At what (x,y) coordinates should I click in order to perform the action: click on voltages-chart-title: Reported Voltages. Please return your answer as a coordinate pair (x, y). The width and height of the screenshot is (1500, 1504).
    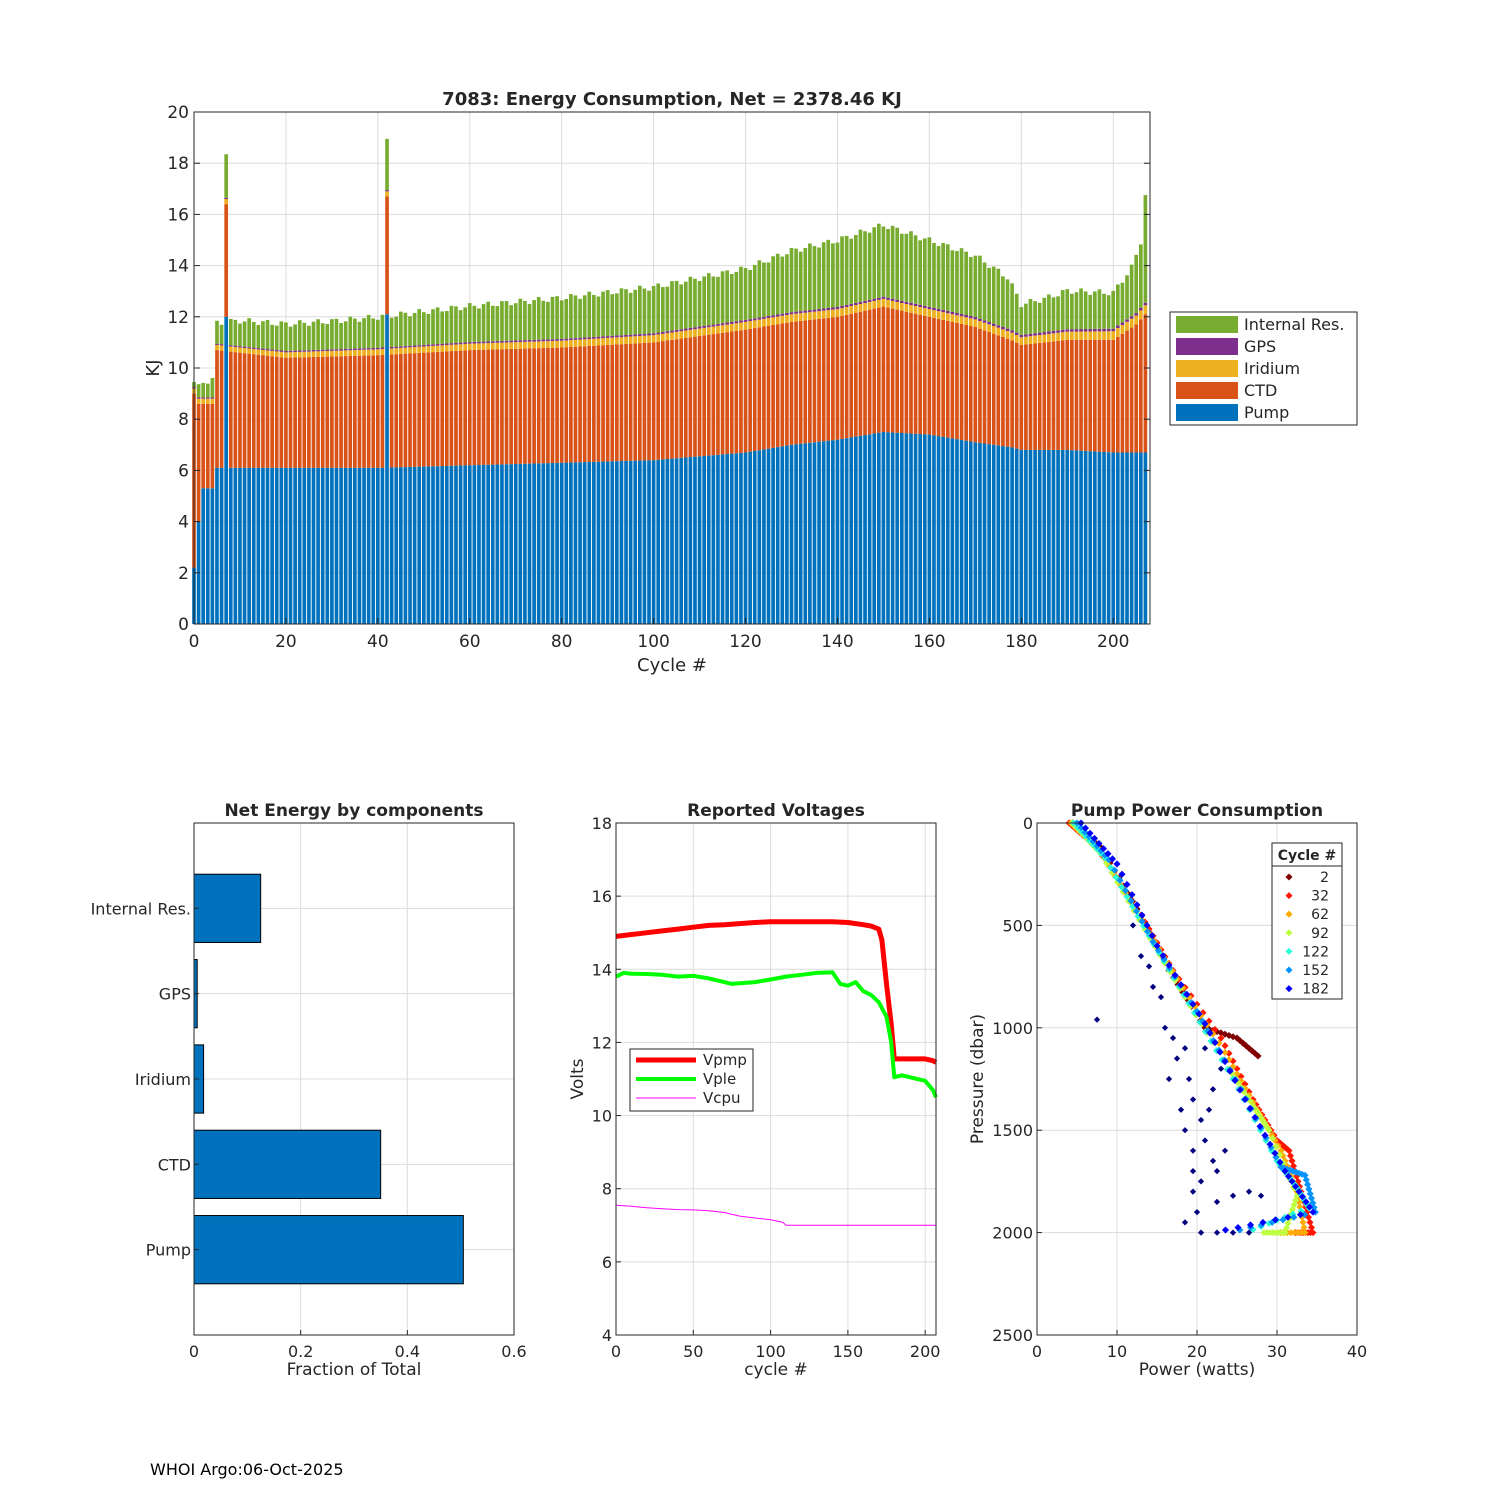
    Looking at the image, I should click on (776, 811).